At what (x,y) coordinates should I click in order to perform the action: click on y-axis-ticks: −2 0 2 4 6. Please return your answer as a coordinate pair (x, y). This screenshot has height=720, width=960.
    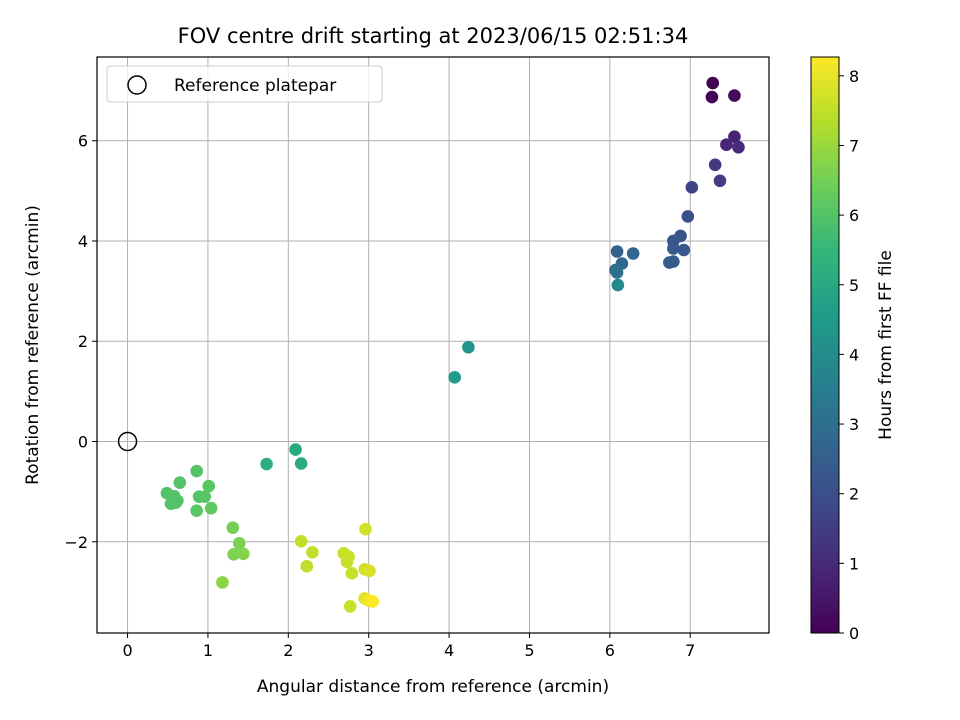
    Looking at the image, I should click on (80, 342).